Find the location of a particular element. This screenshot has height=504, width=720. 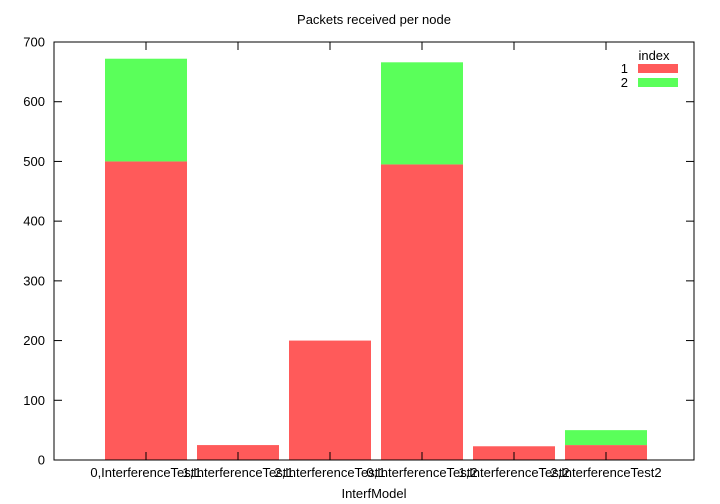

y-tick-label: 700 is located at coordinates (34, 42).